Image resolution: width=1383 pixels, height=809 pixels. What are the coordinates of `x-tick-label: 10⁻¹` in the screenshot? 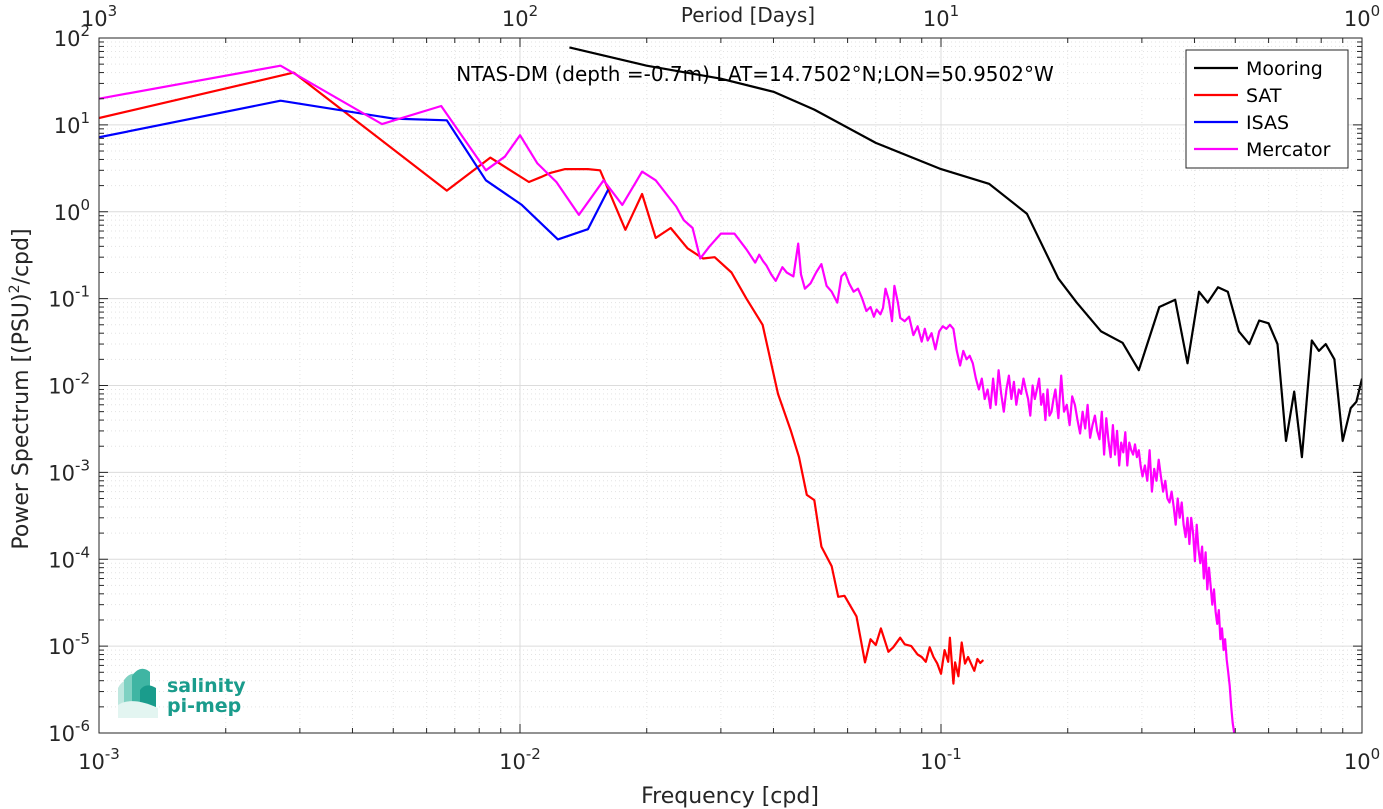 It's located at (941, 759).